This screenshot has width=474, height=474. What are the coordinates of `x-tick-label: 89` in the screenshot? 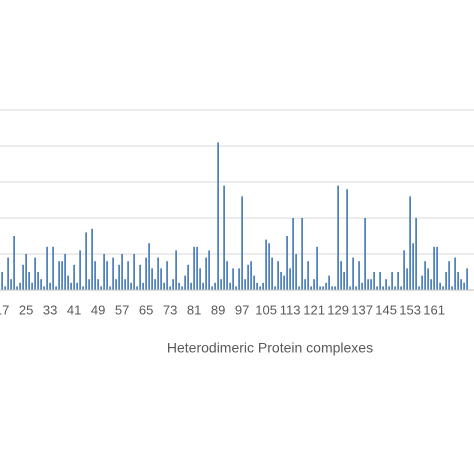 It's located at (218, 309).